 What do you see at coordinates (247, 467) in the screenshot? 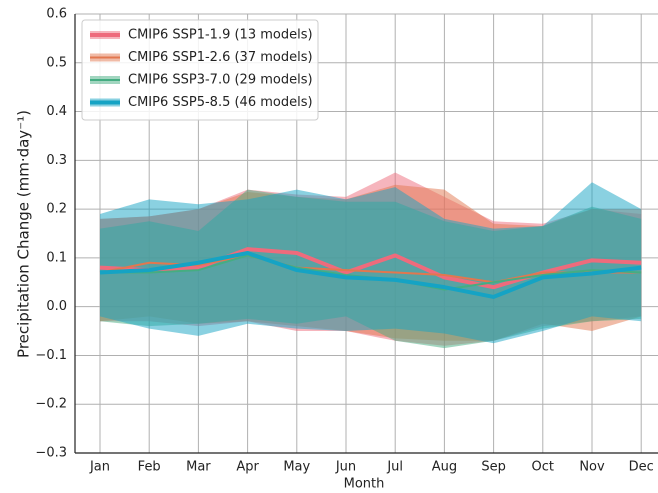
I see `x-tick-label: Apr` at bounding box center [247, 467].